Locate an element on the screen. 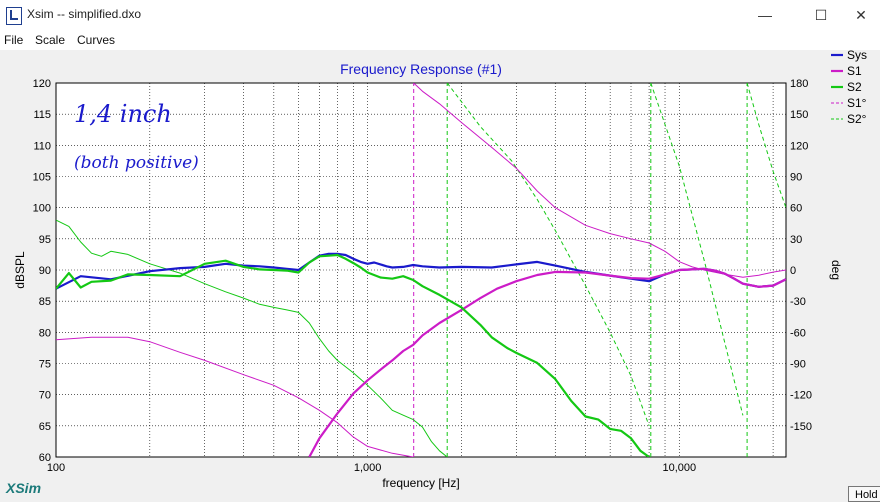 Image resolution: width=880 pixels, height=503 pixels. y2-tick-label: -90 is located at coordinates (798, 365).